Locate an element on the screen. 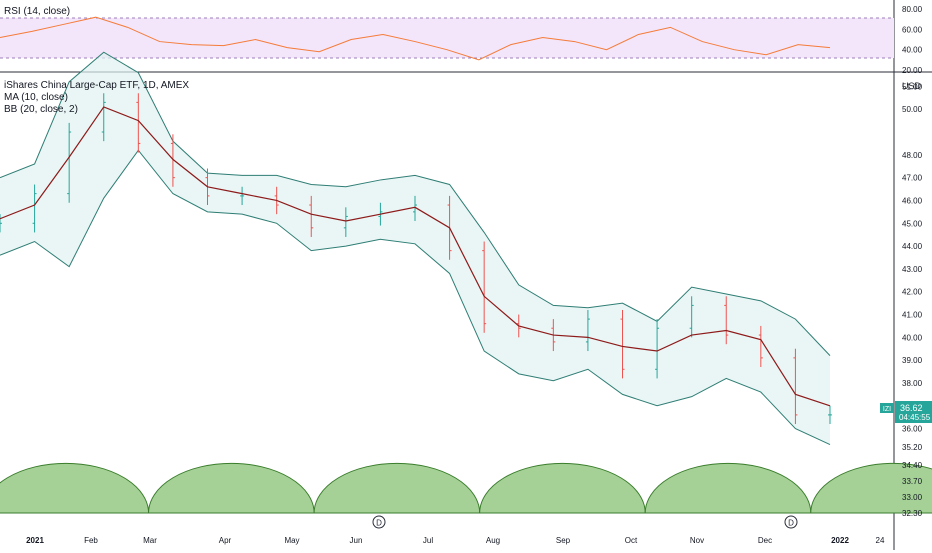  dividend-marker-1-text: D is located at coordinates (379, 523).